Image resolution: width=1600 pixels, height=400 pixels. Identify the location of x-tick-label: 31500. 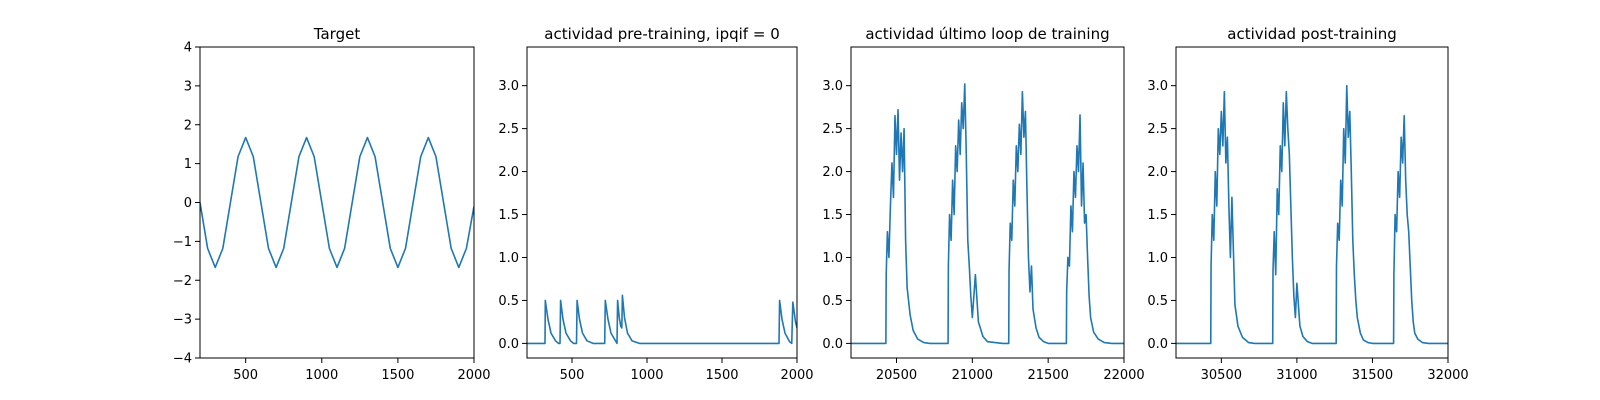
(1372, 375).